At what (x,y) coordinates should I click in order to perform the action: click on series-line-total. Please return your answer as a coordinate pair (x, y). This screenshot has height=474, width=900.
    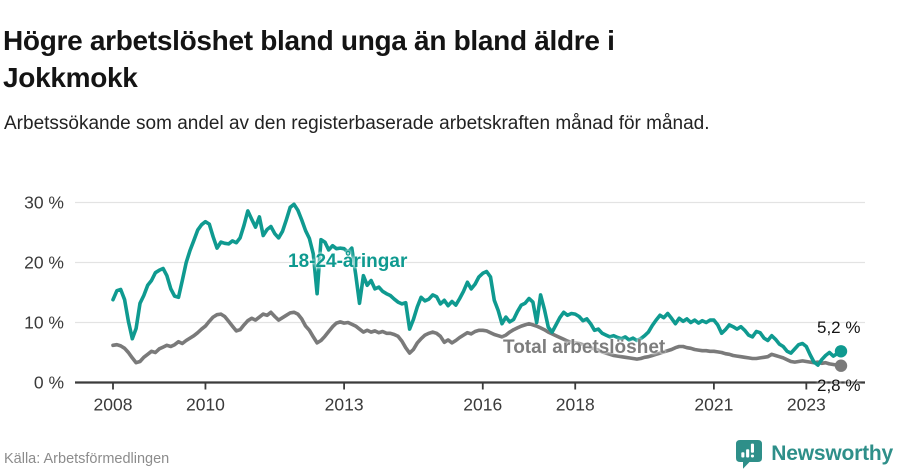
    Looking at the image, I should click on (477, 339).